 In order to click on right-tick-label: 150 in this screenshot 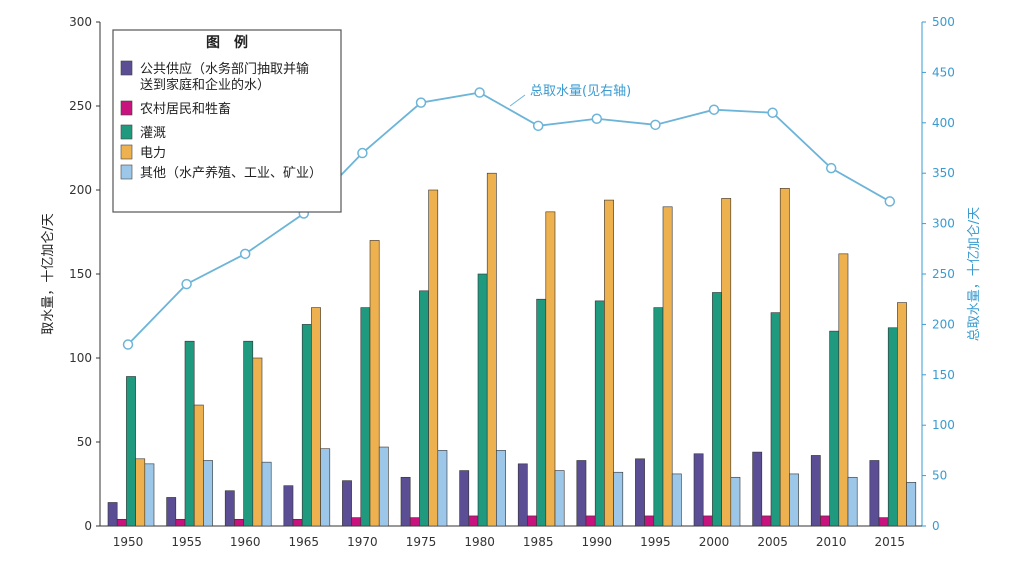, I will do `click(943, 375)`.